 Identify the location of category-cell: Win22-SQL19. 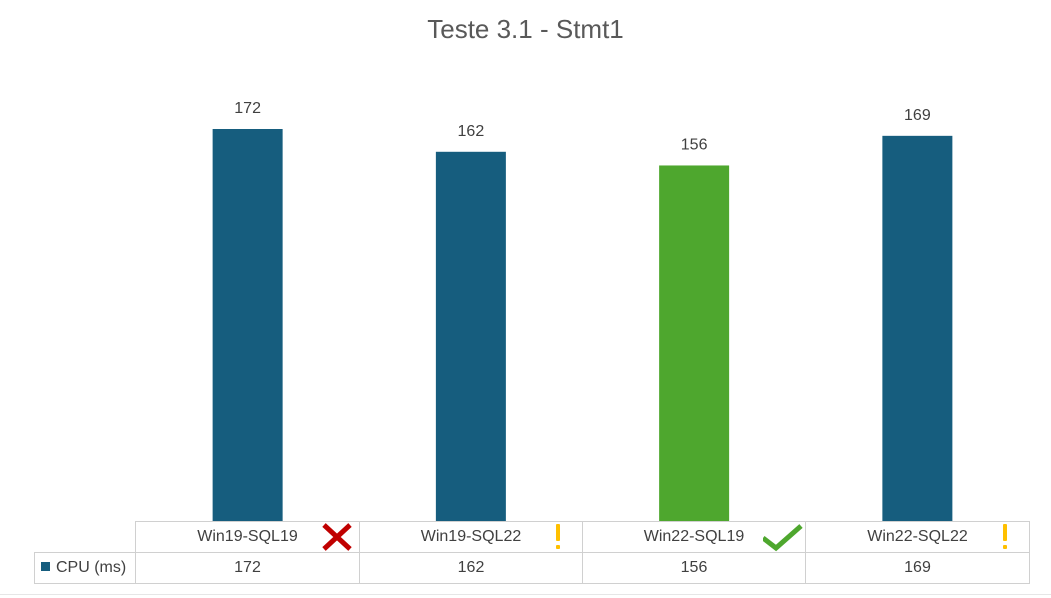
(694, 537).